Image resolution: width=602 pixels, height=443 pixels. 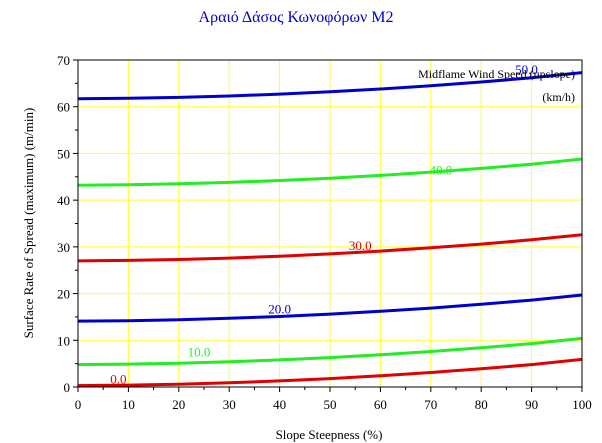 What do you see at coordinates (229, 404) in the screenshot?
I see `x-tick-label: 30` at bounding box center [229, 404].